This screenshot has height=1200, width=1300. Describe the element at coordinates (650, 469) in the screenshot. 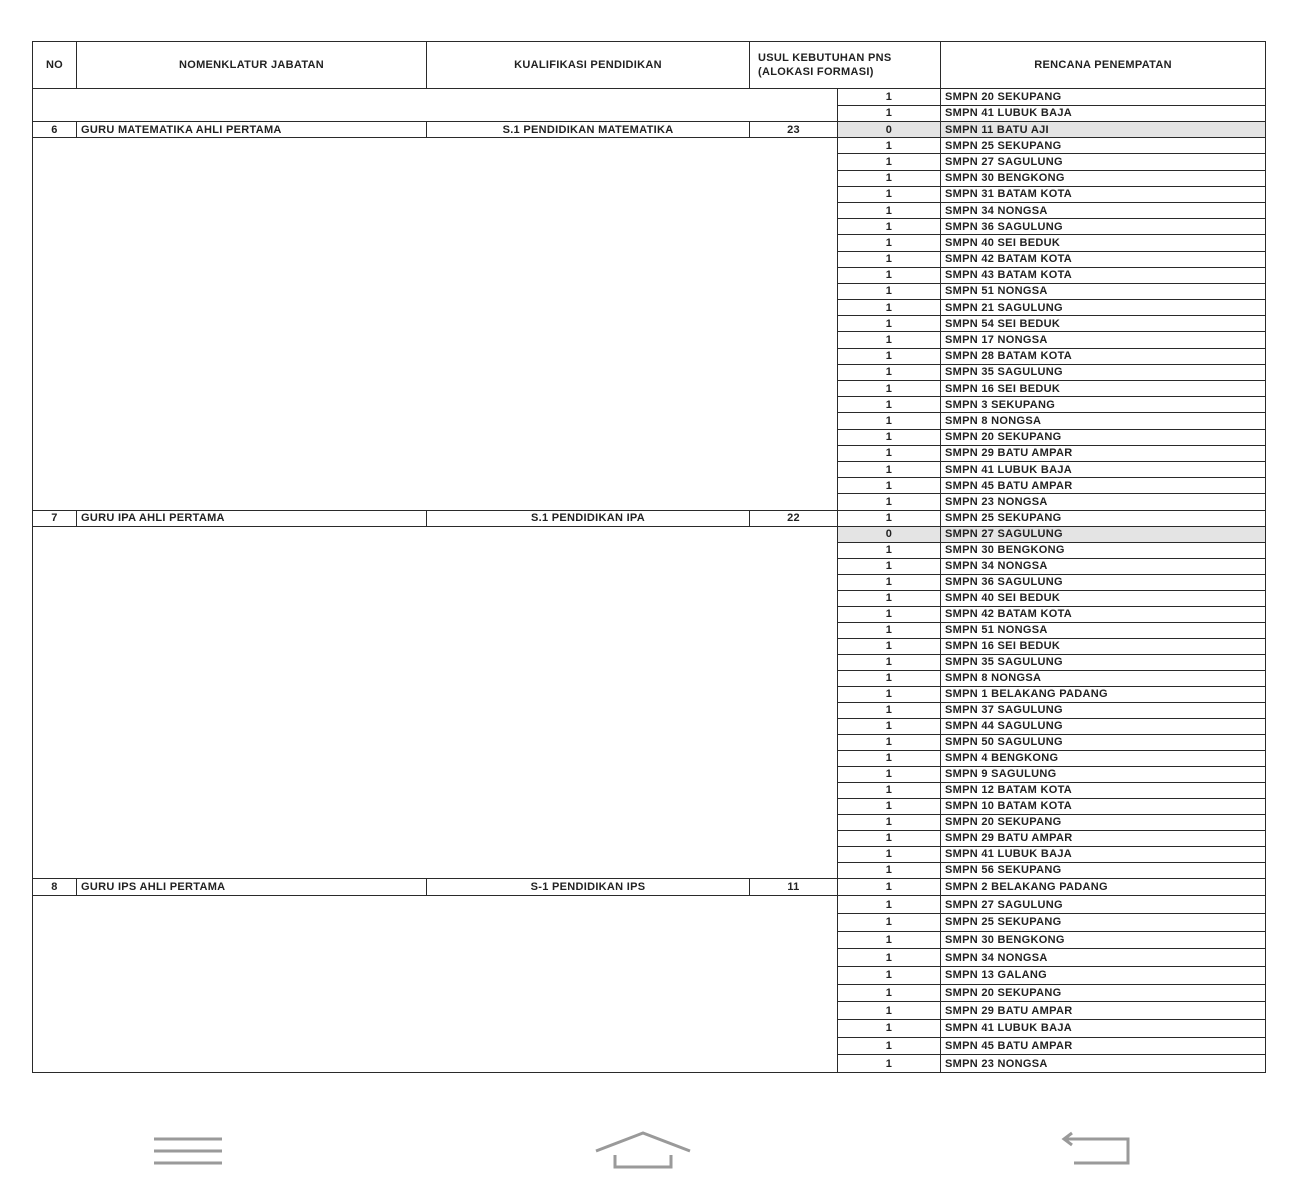

I see `table-row: 1 SMPN 41 LUBUK BAJA` at that location.